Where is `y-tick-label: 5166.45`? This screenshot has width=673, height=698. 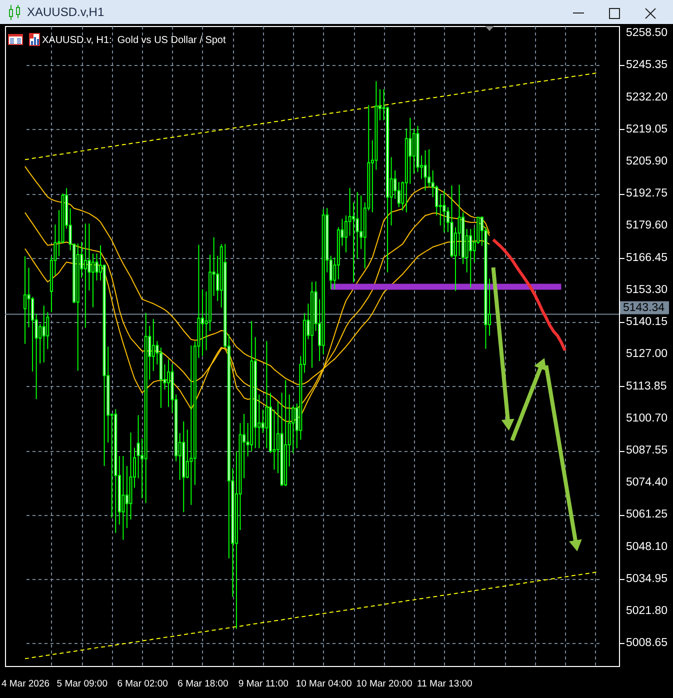 y-tick-label: 5166.45 is located at coordinates (647, 258).